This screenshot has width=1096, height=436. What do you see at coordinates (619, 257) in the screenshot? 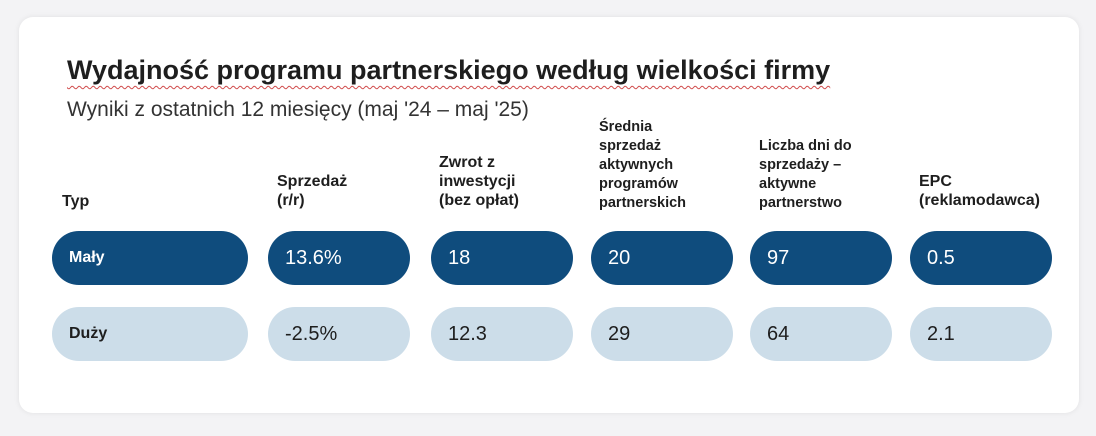
I see `cell-text: 20` at bounding box center [619, 257].